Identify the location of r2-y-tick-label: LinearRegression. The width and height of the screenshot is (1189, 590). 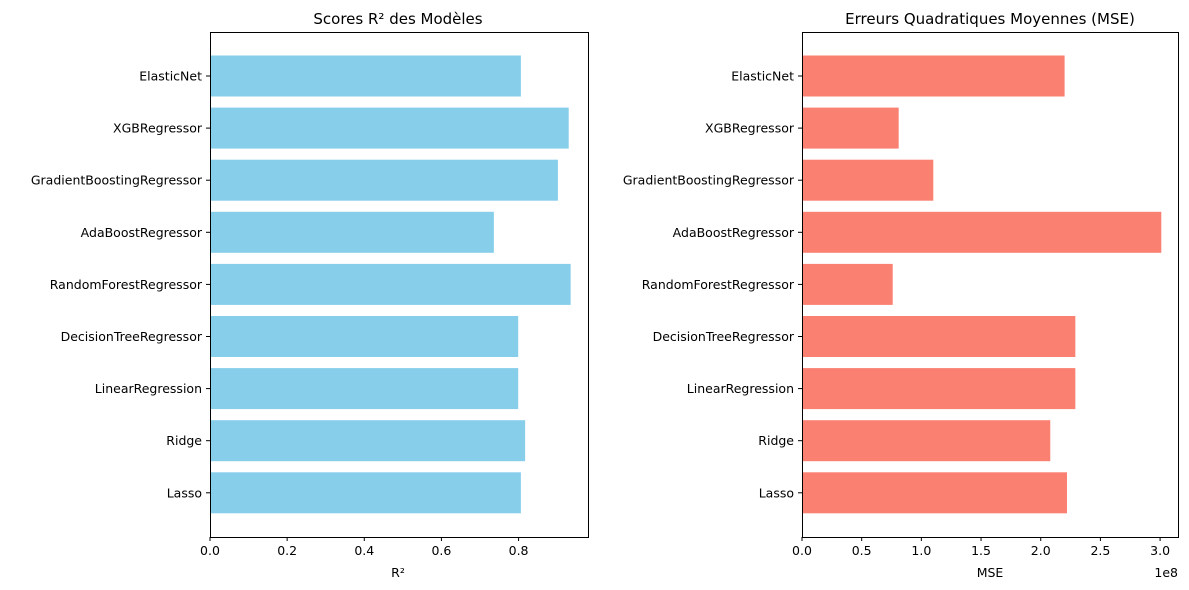
(148, 388).